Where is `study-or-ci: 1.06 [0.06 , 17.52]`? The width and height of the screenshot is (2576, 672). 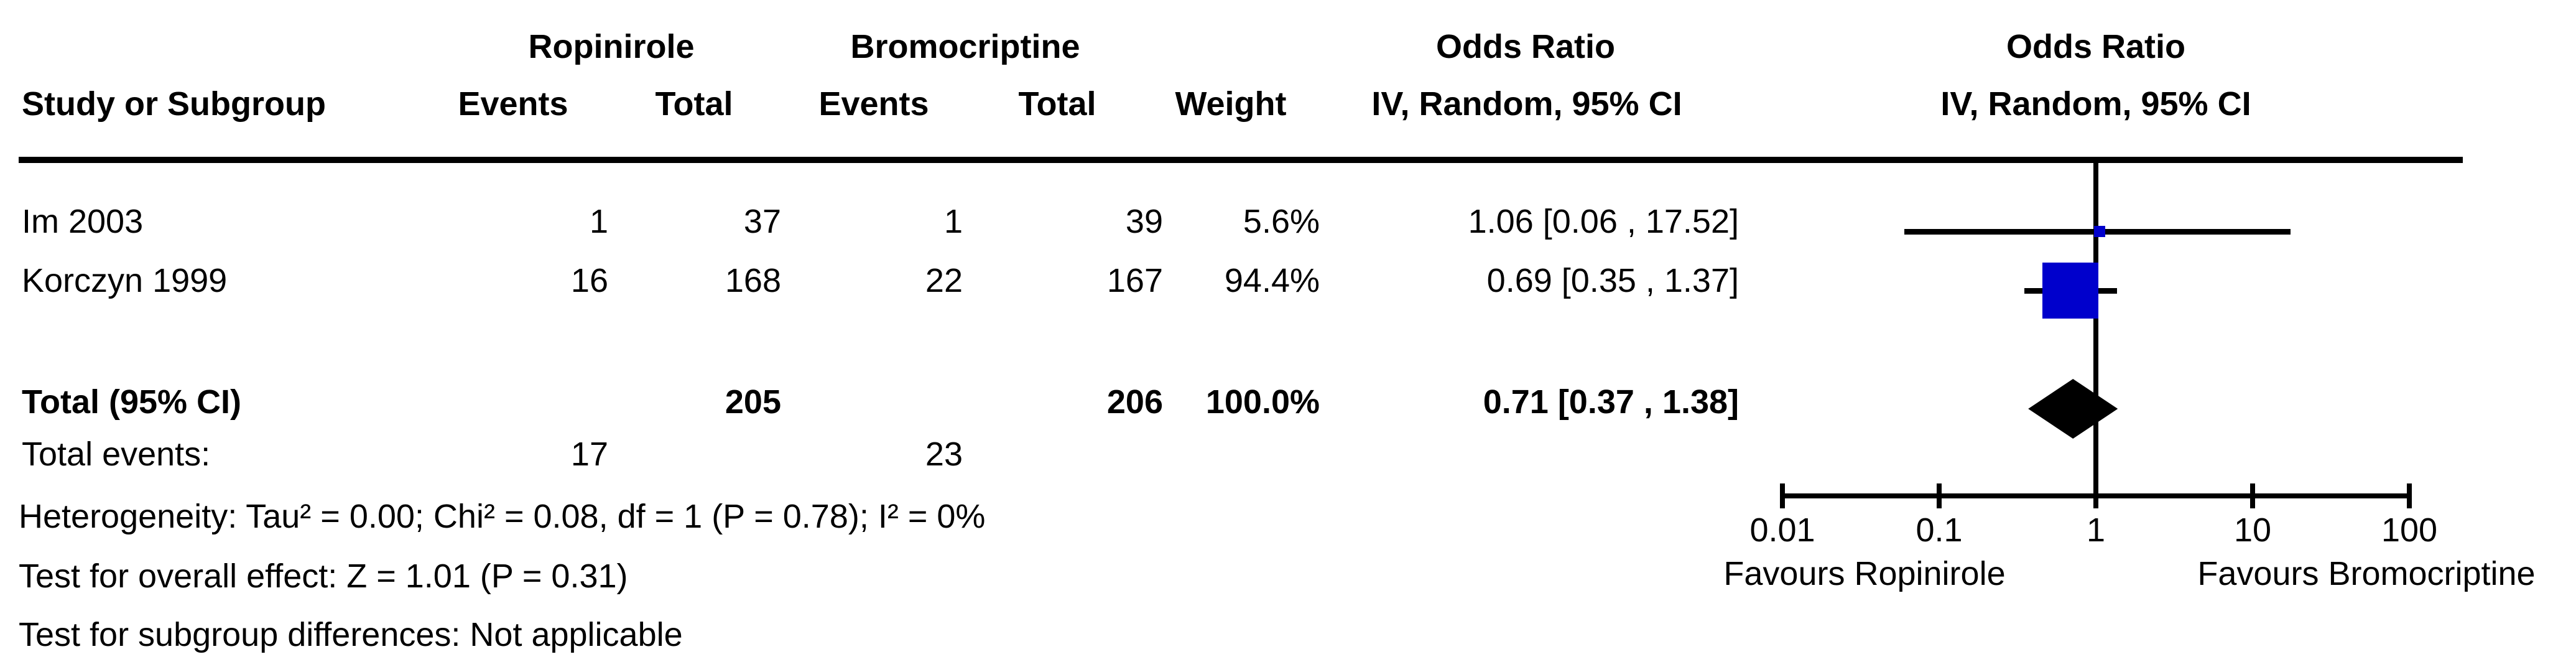 study-or-ci: 1.06 [0.06 , 17.52] is located at coordinates (1604, 222).